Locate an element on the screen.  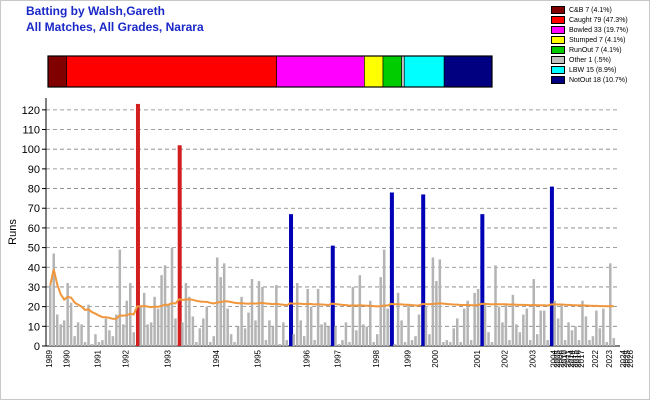
x-tick-label: 2011 is located at coordinates (567, 358).